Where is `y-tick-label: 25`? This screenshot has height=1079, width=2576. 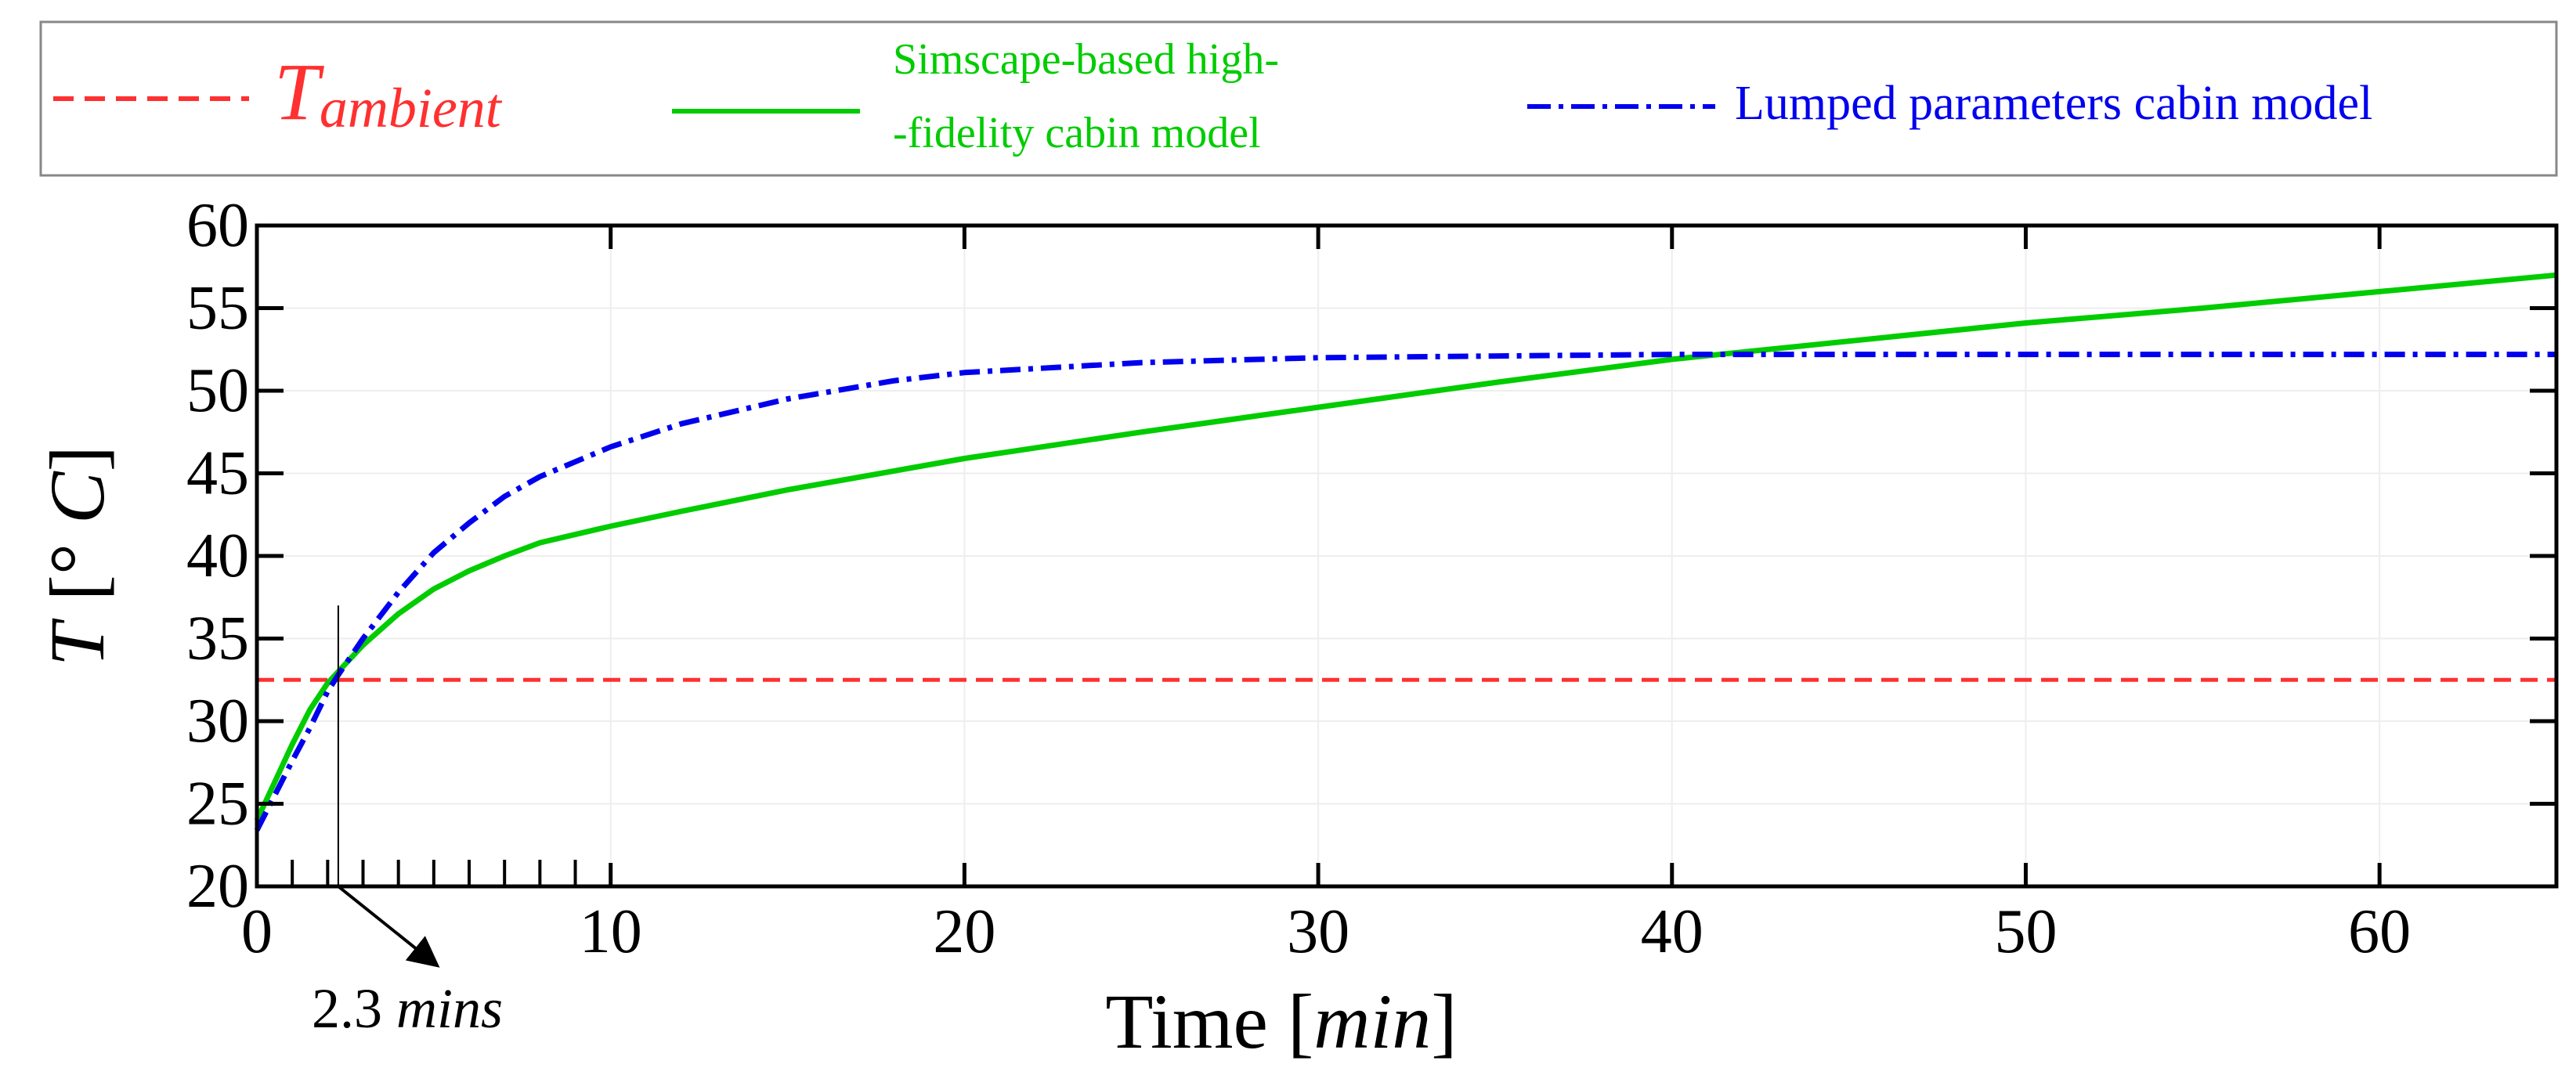
y-tick-label: 25 is located at coordinates (217, 804).